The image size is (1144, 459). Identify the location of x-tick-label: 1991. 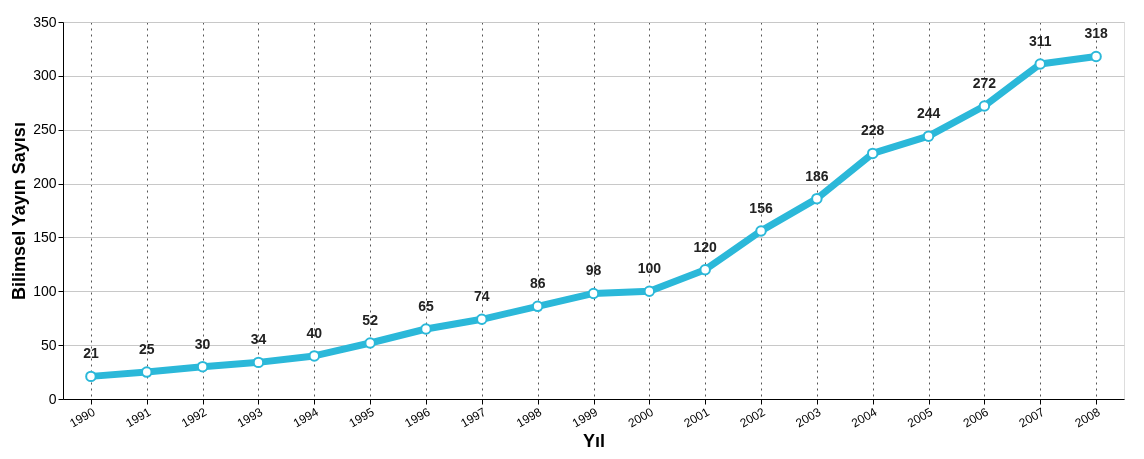
(138, 417).